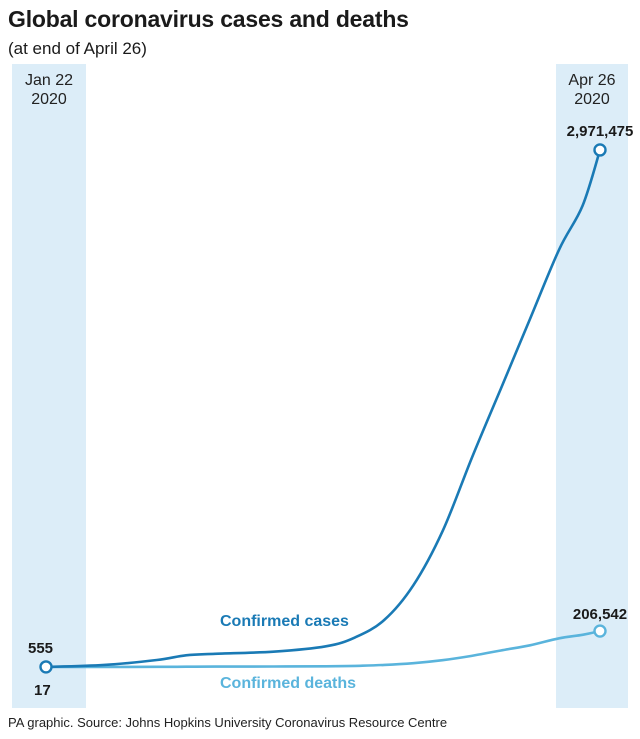 Image resolution: width=640 pixels, height=739 pixels. What do you see at coordinates (42, 690) in the screenshot?
I see `start-label-deaths: 17` at bounding box center [42, 690].